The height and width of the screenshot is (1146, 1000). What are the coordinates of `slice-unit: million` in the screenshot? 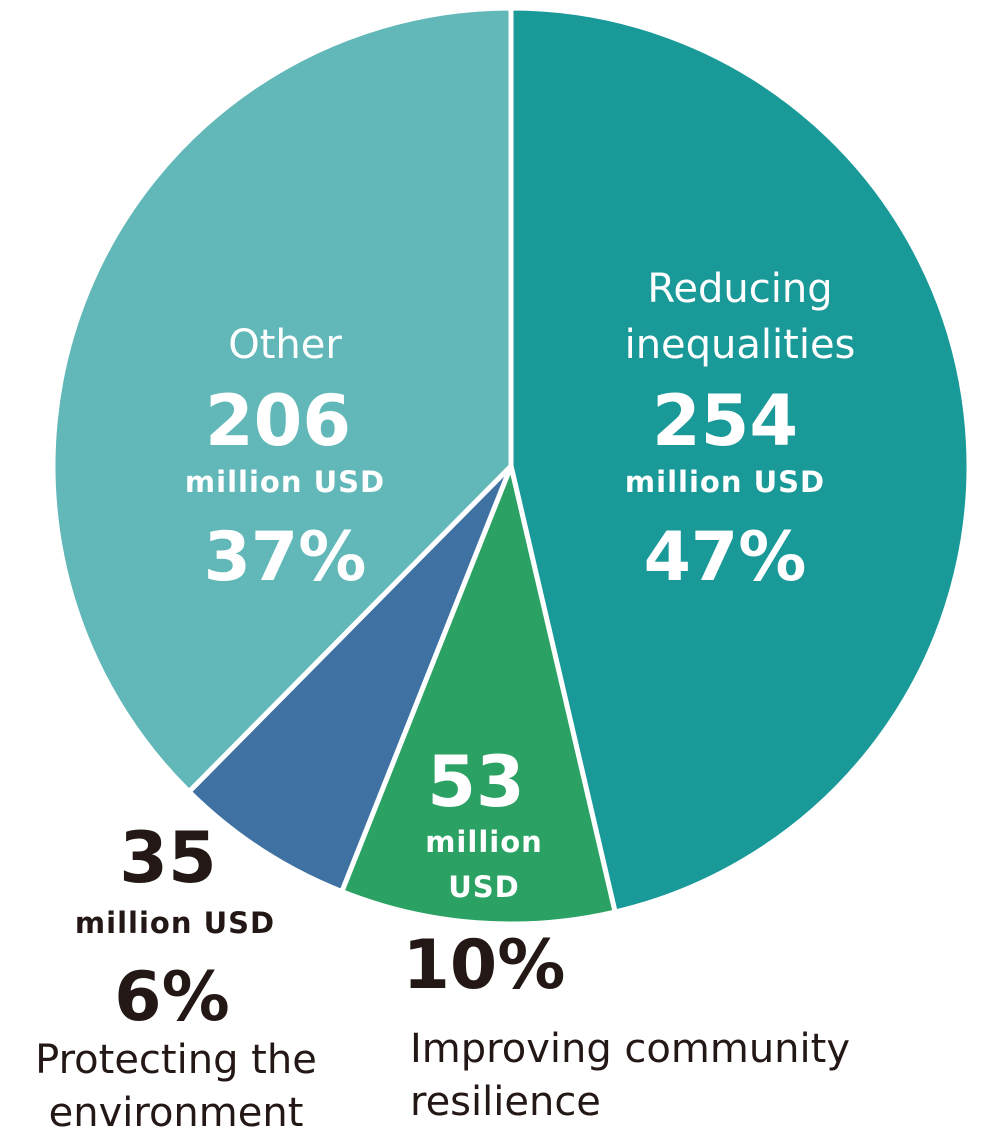 It's located at (484, 842).